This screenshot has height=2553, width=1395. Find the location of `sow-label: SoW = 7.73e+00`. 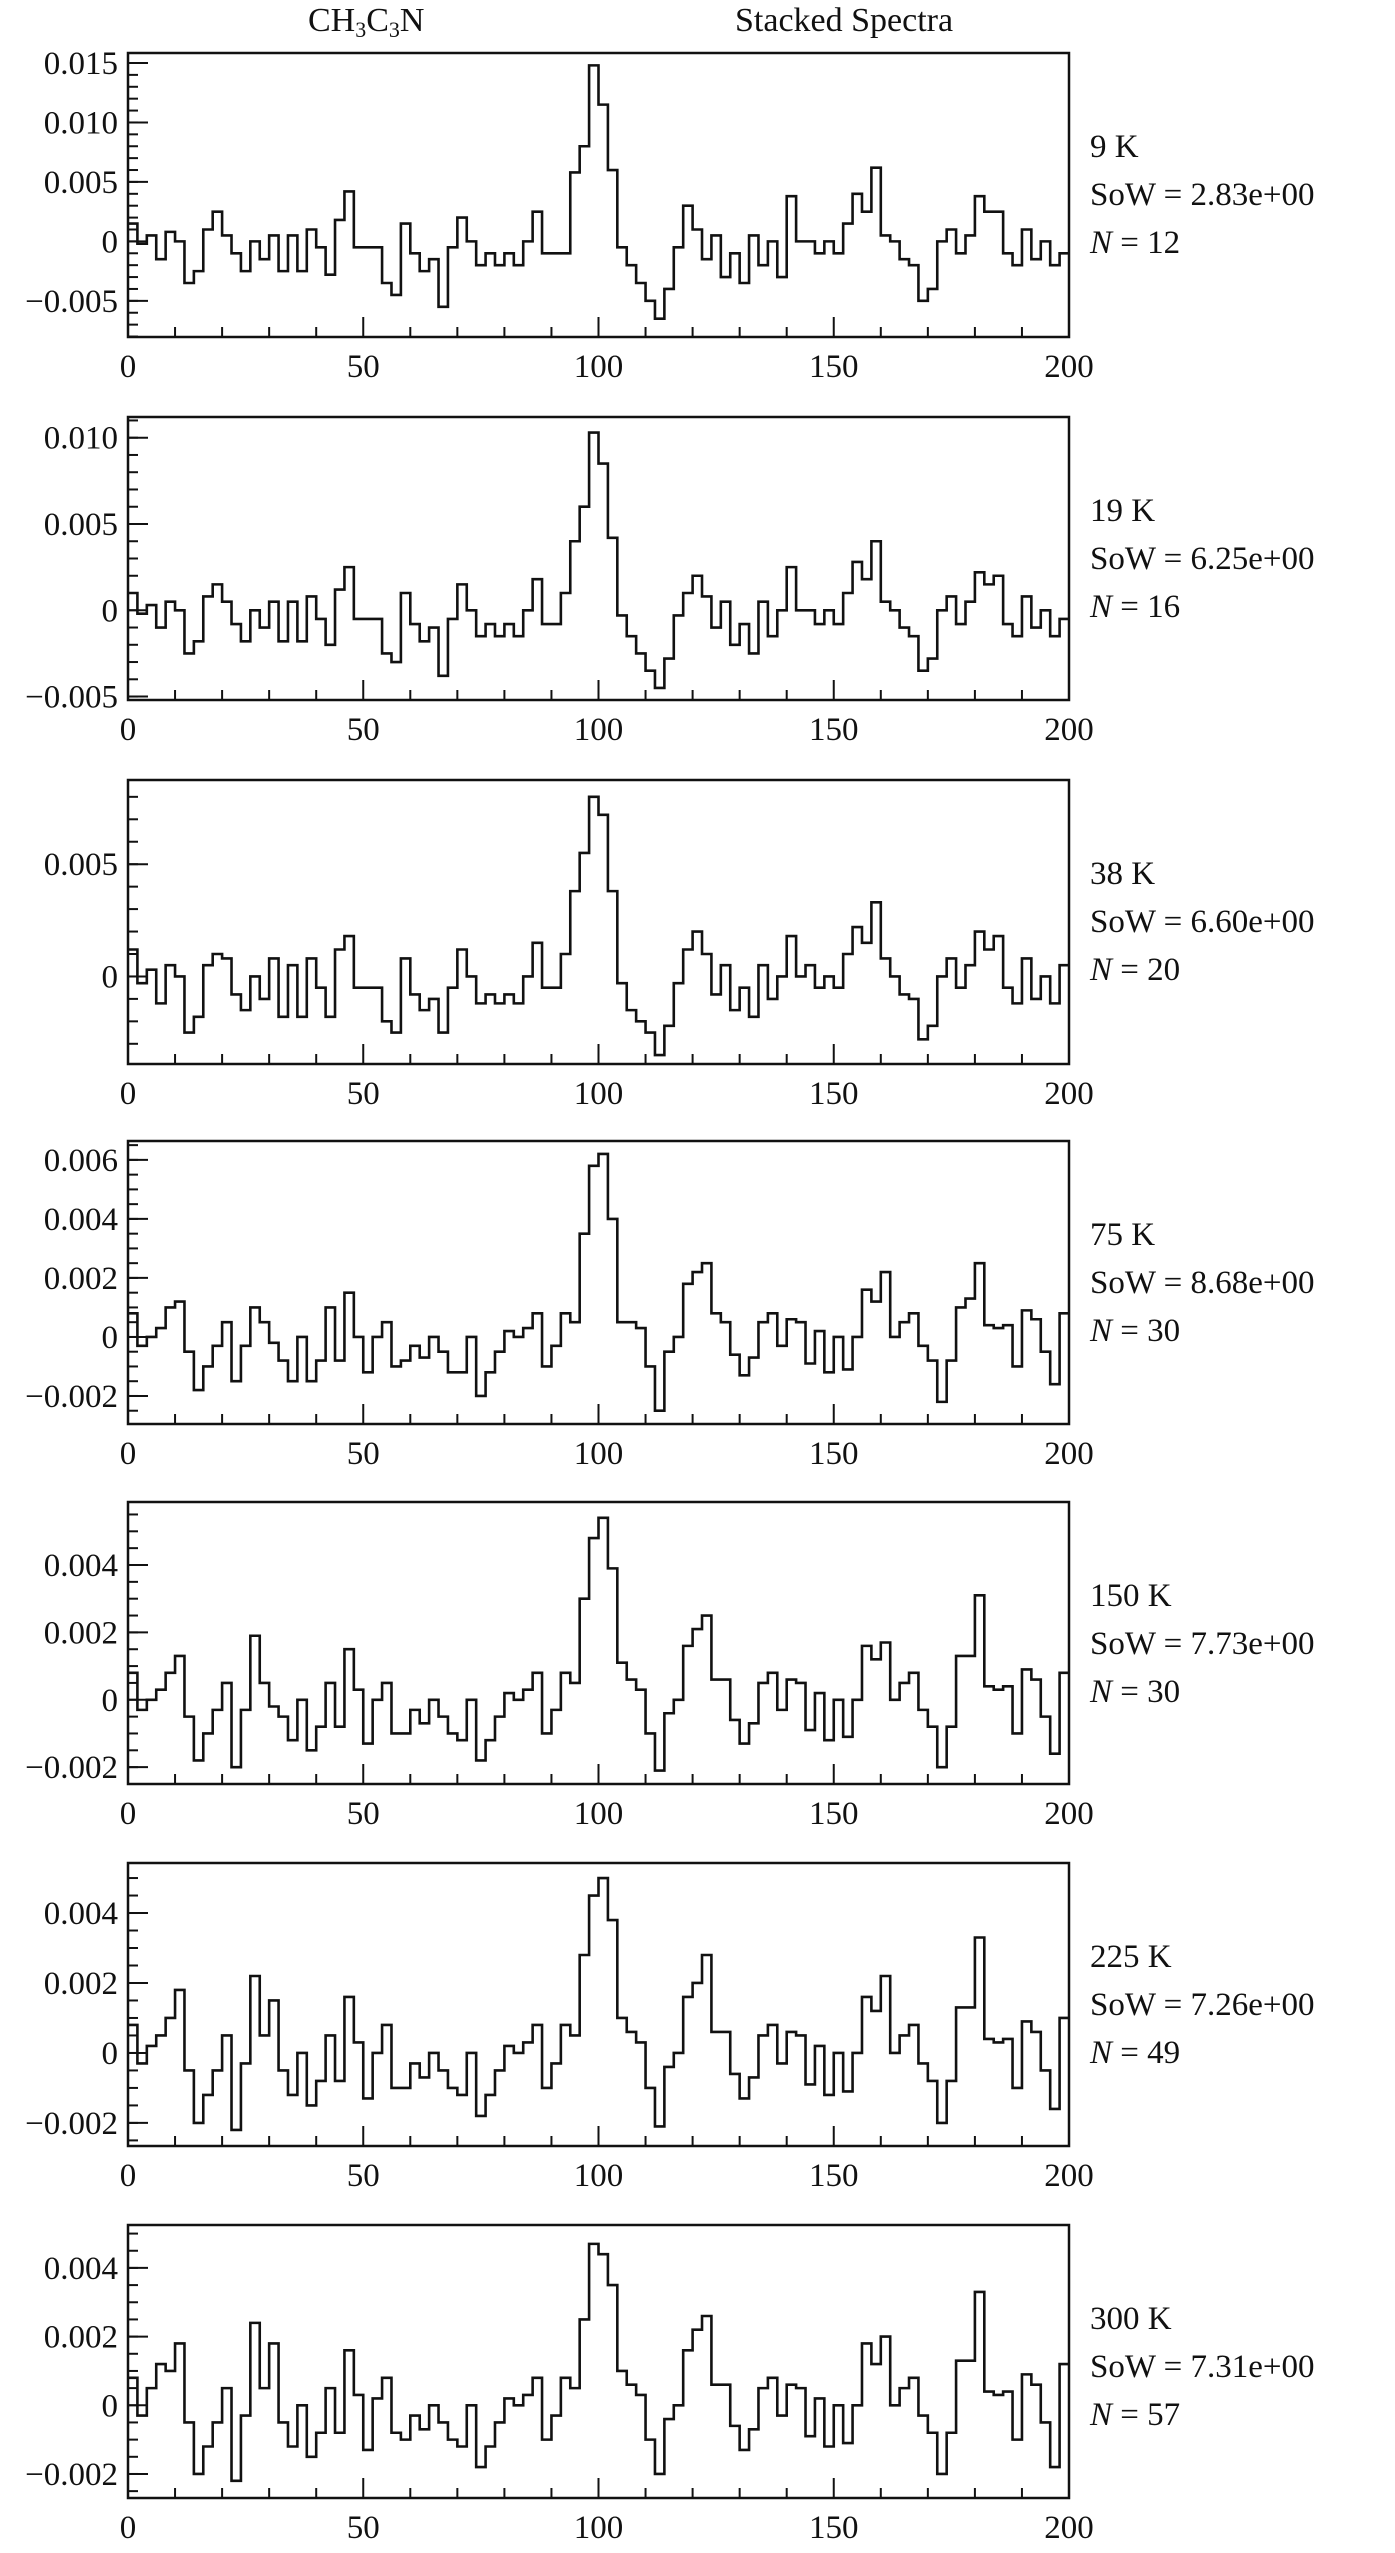

sow-label: SoW = 7.73e+00 is located at coordinates (1202, 1644).